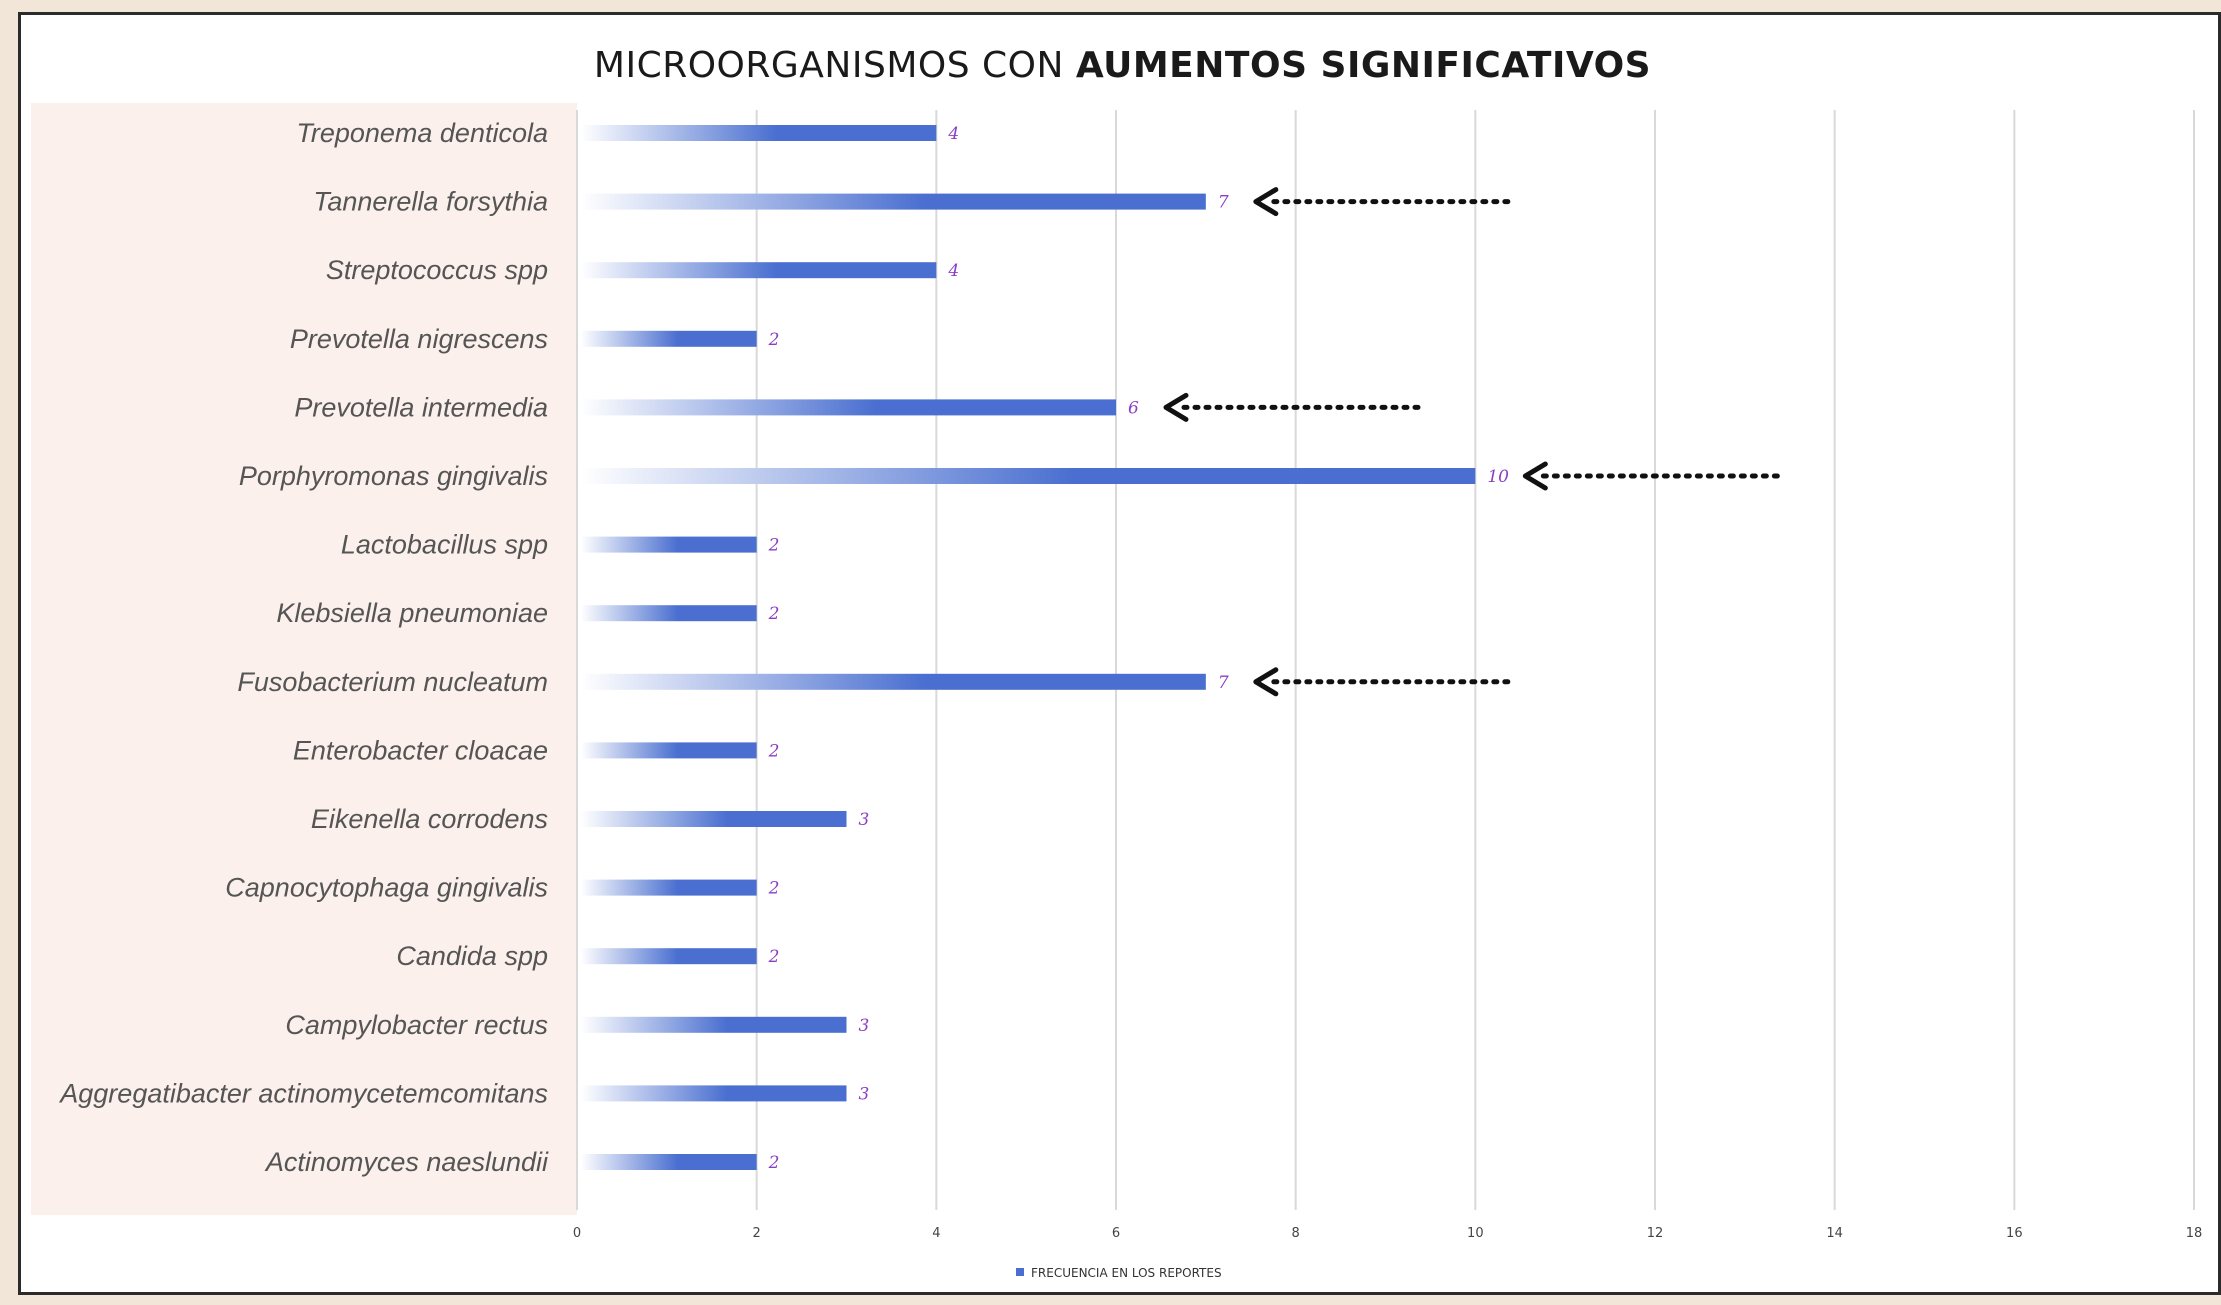 The image size is (2221, 1305). I want to click on category-label: Eikenella corrodens, so click(429, 819).